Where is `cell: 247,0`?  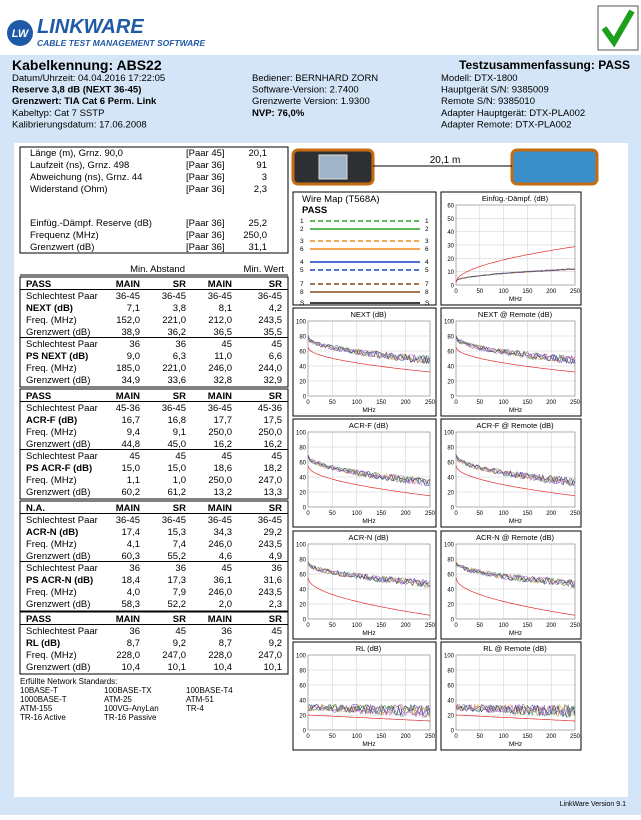 cell: 247,0 is located at coordinates (270, 655).